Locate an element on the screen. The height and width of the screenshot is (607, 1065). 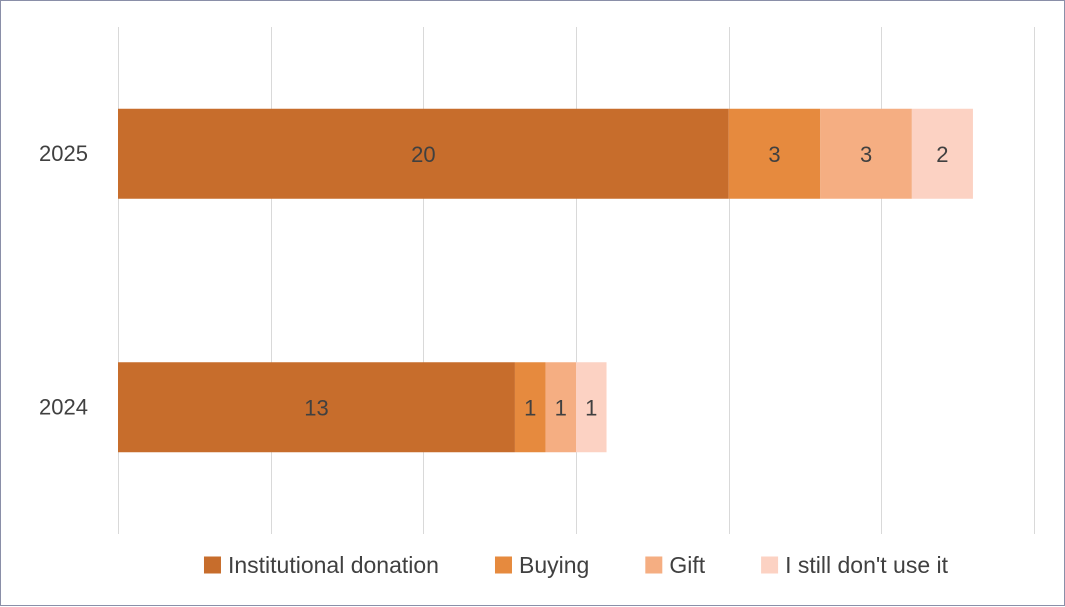
legend-item-0: Institutional donation is located at coordinates (321, 565).